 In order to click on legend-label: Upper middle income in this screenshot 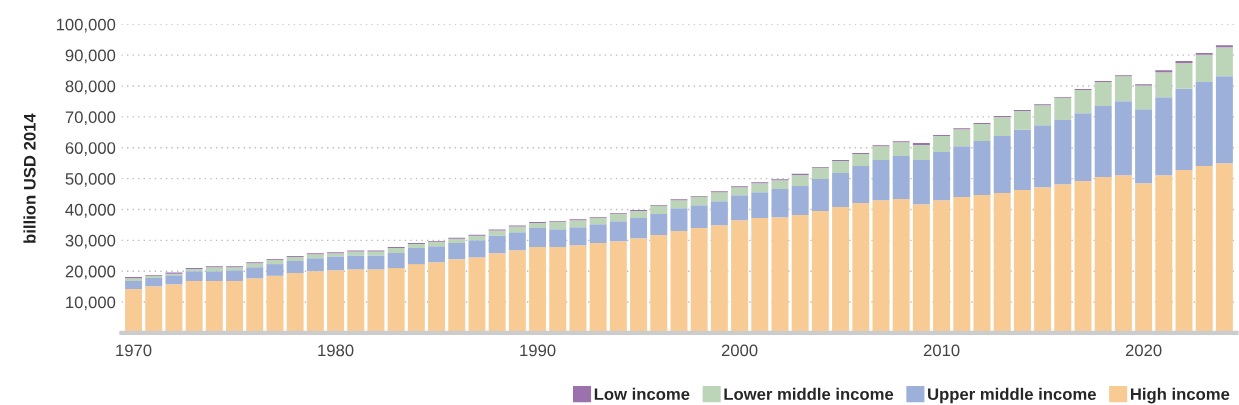, I will do `click(1012, 395)`.